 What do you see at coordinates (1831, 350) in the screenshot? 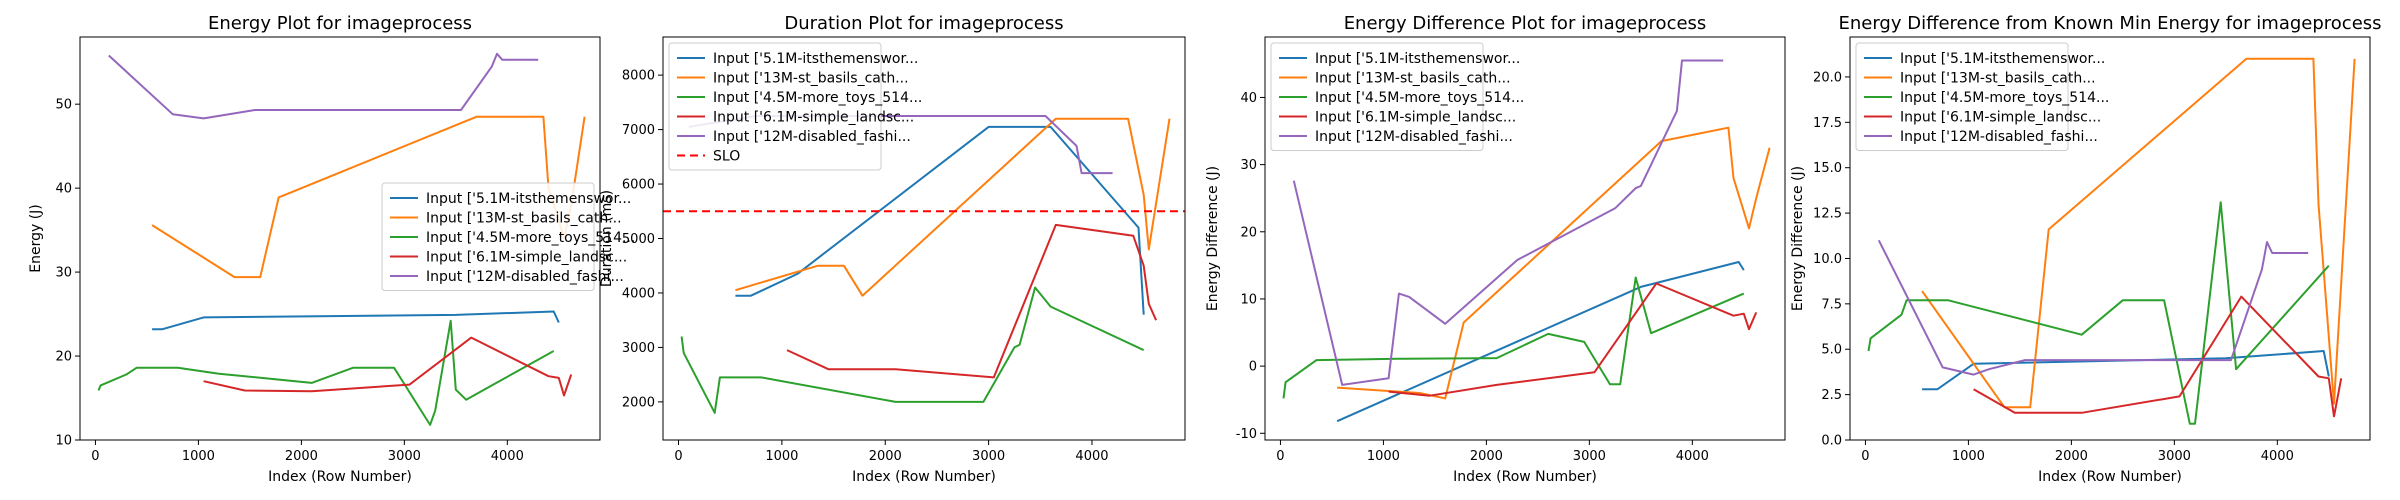
I see `y-tick-label: 5.0` at bounding box center [1831, 350].